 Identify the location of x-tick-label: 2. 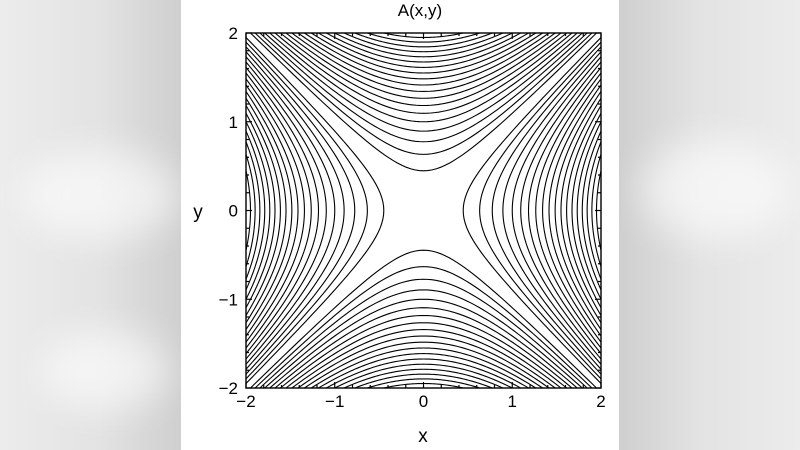
(600, 401).